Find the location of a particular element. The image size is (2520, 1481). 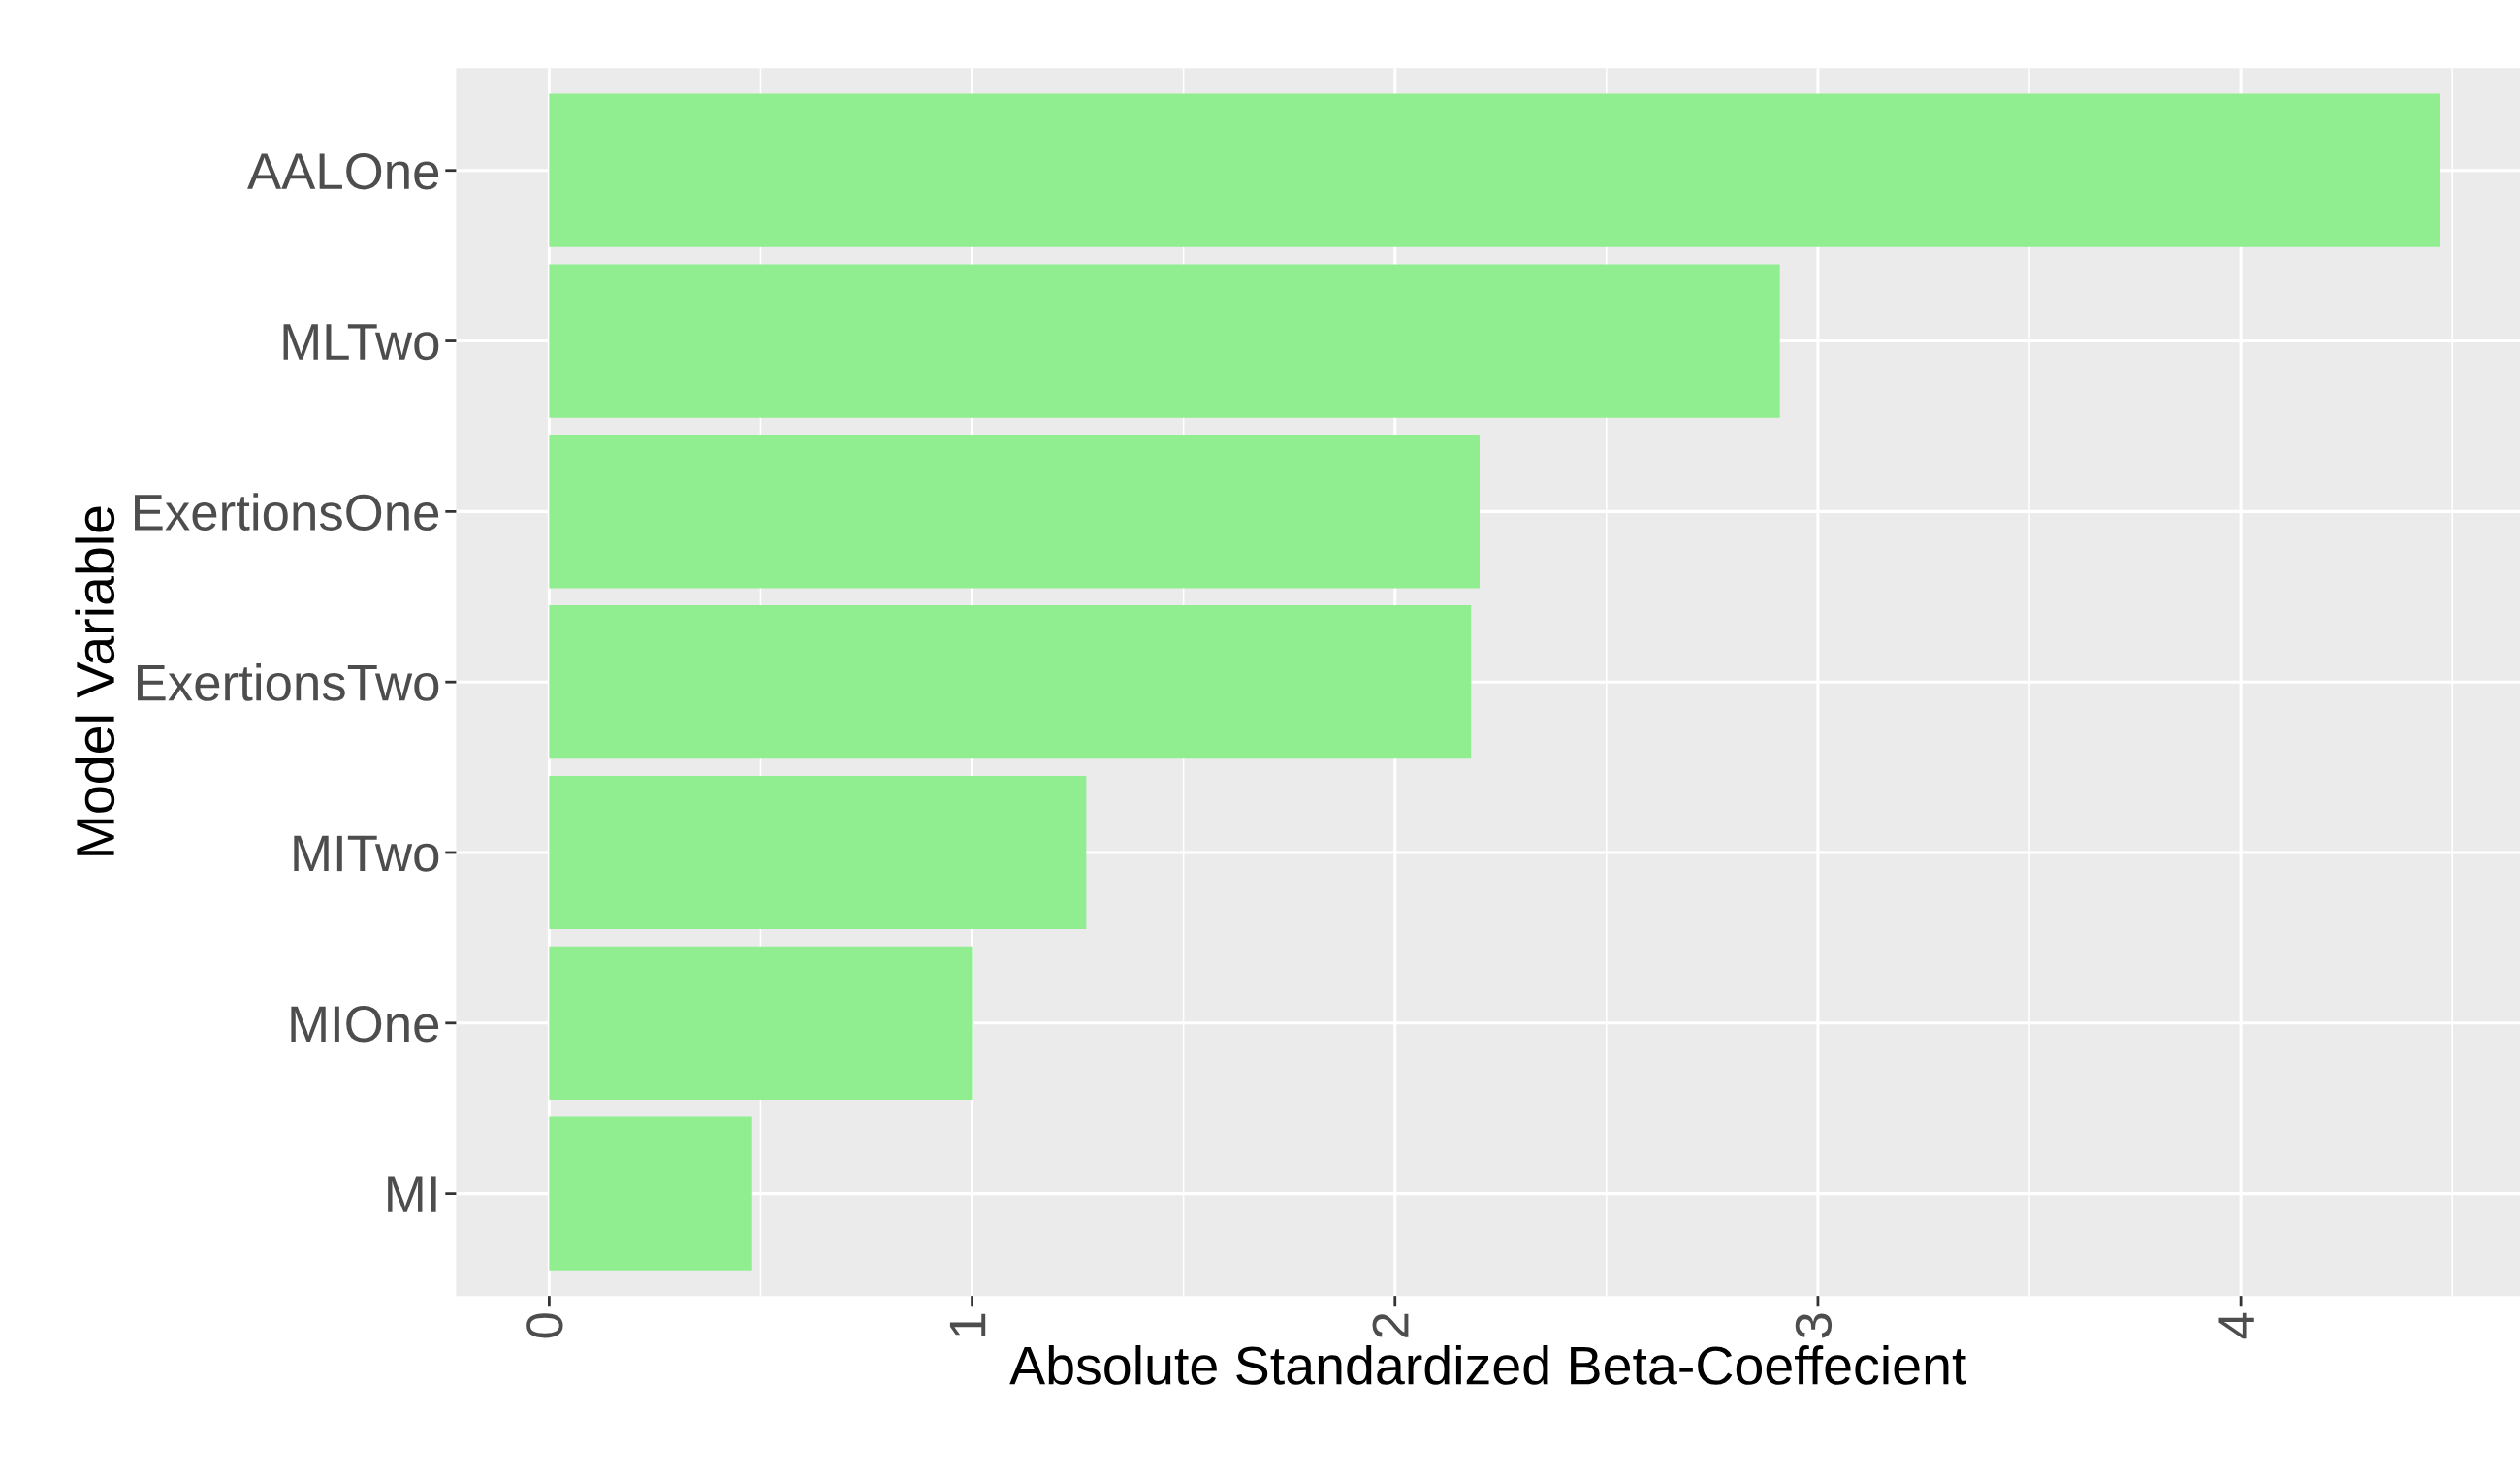

y-tick-label: AALOne is located at coordinates (343, 171).